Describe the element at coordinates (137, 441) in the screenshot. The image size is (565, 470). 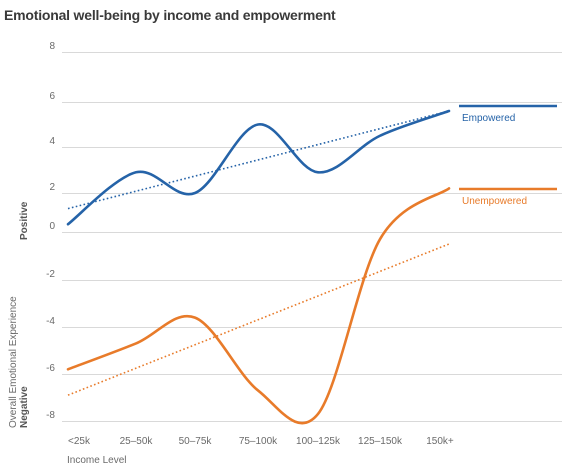
I see `x-tick-label: 25–50k` at that location.